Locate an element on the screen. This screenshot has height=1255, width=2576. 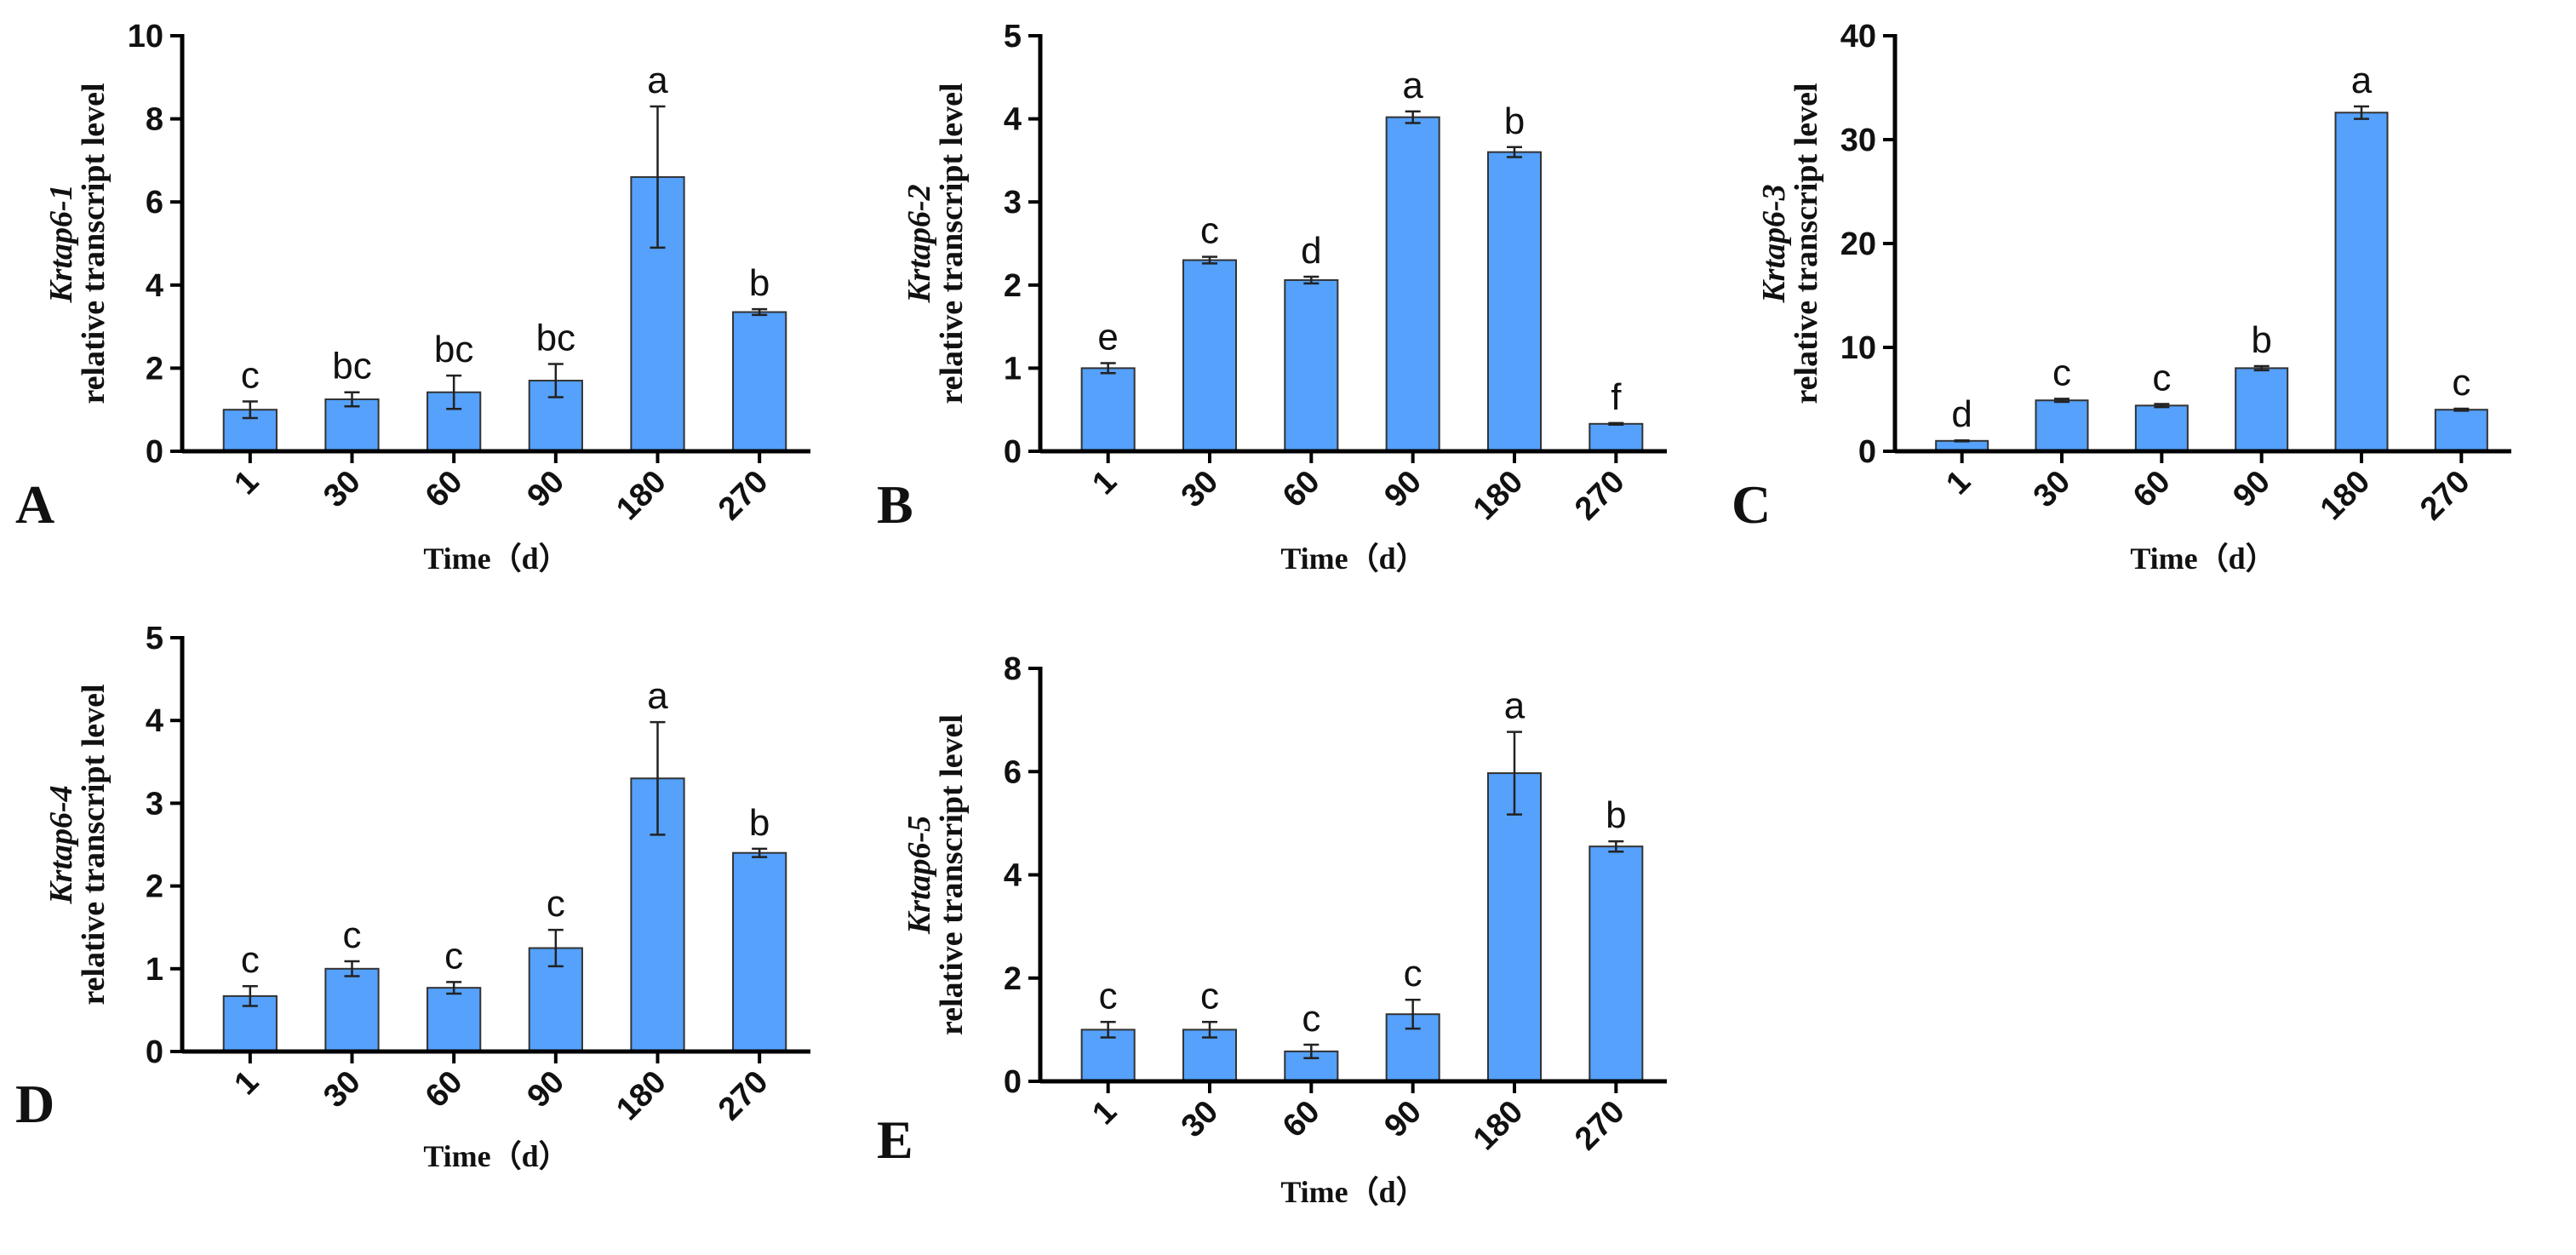
panel-letter: B is located at coordinates (895, 504).